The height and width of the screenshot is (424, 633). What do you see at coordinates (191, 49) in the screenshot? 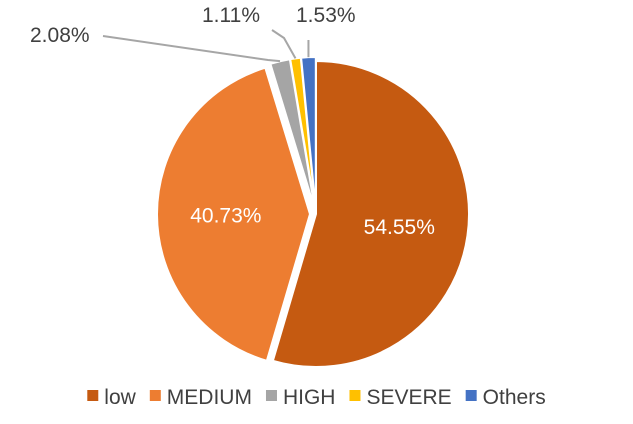
I see `leader-line-high` at bounding box center [191, 49].